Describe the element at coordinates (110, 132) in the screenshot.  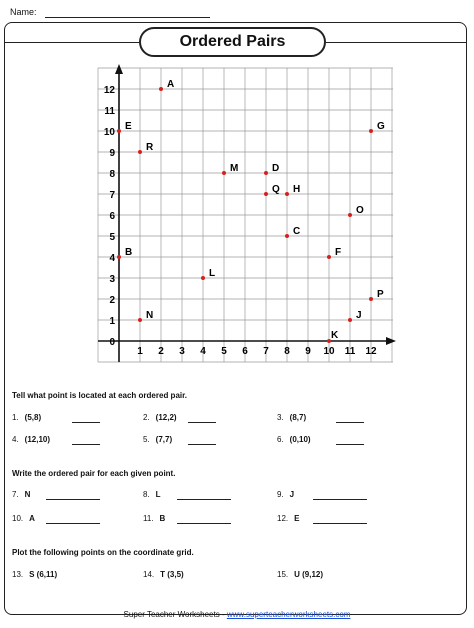
I see `y-tick-label: 10` at that location.